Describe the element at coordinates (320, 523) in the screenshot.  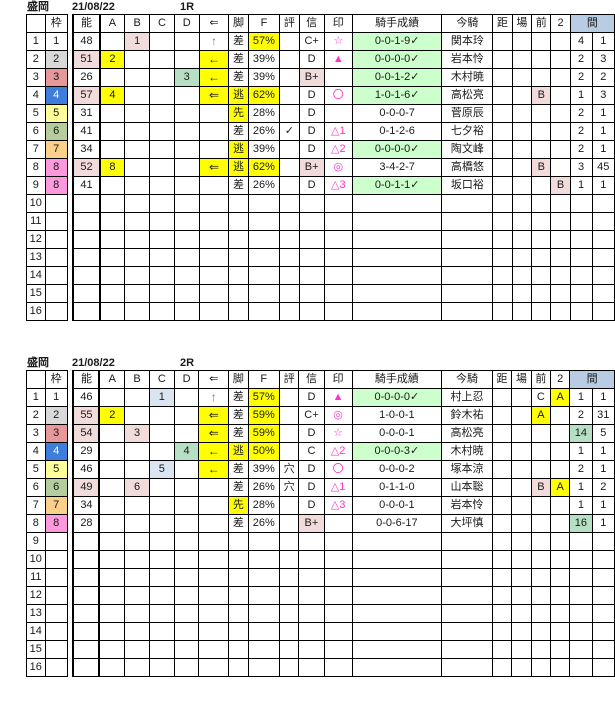
I see `table-row: 8 8 28 差 26% B+ 0-0-6-17 大坪慎 16 1` at that location.